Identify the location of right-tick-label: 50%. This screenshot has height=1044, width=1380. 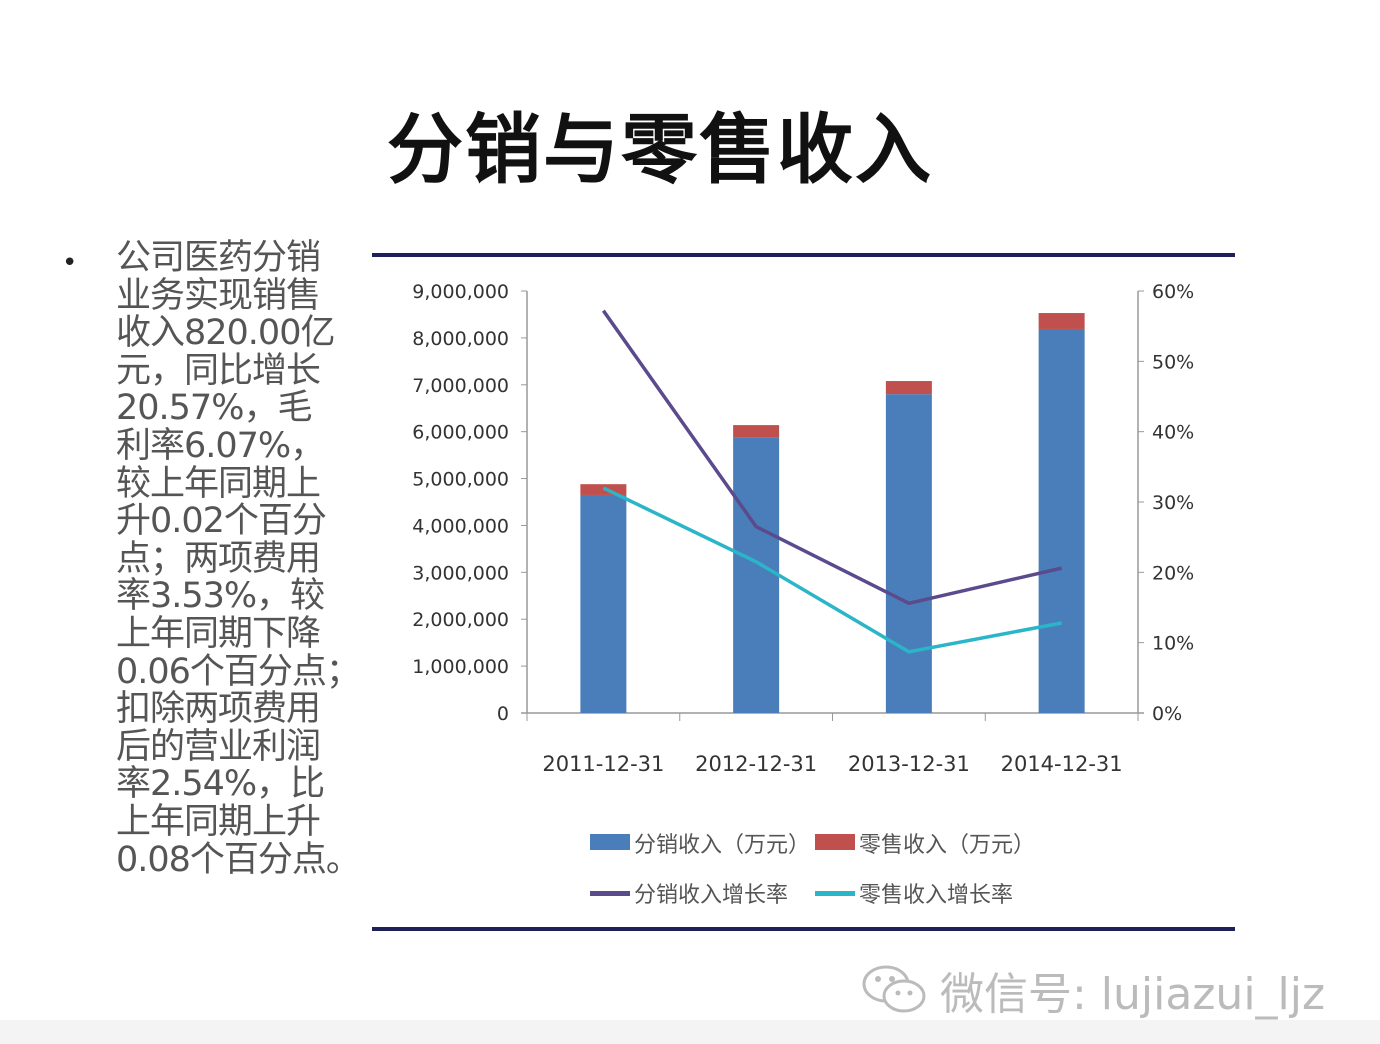
(1173, 362).